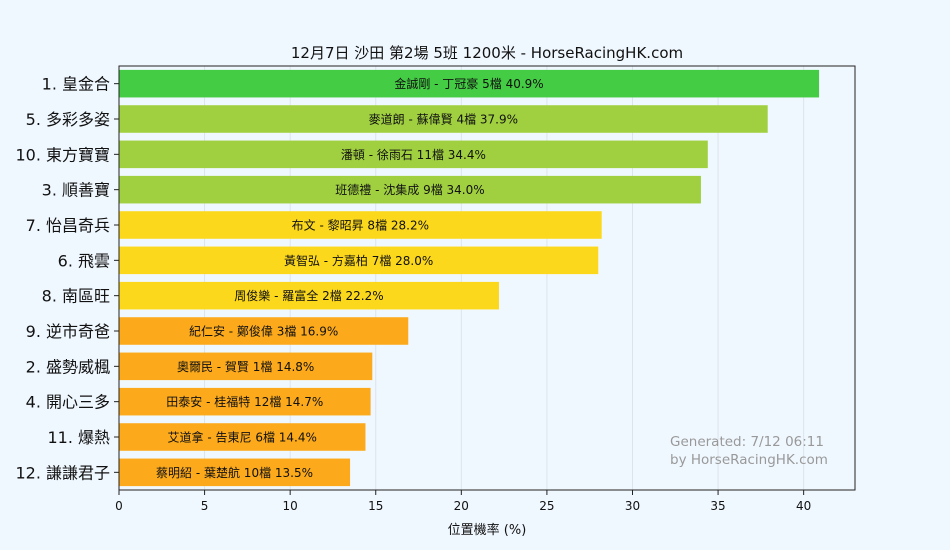 The height and width of the screenshot is (550, 950). What do you see at coordinates (803, 506) in the screenshot?
I see `x-tick-label: 40` at bounding box center [803, 506].